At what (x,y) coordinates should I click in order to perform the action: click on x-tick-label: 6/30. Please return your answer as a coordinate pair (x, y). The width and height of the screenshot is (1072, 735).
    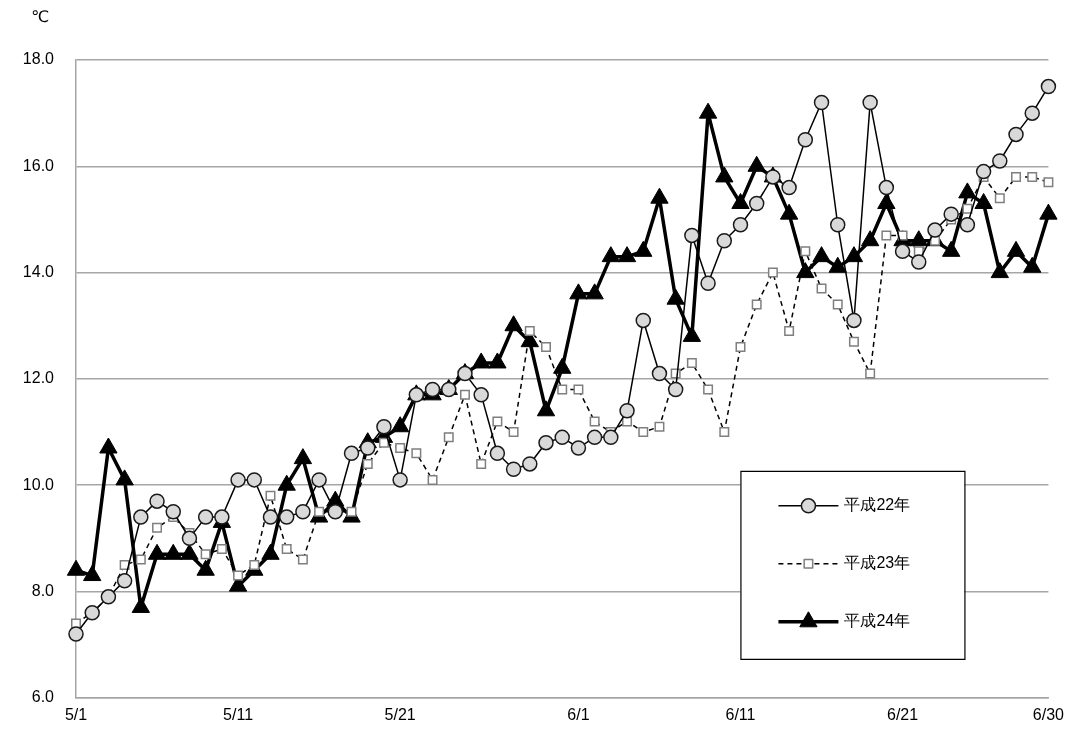
    Looking at the image, I should click on (1048, 714).